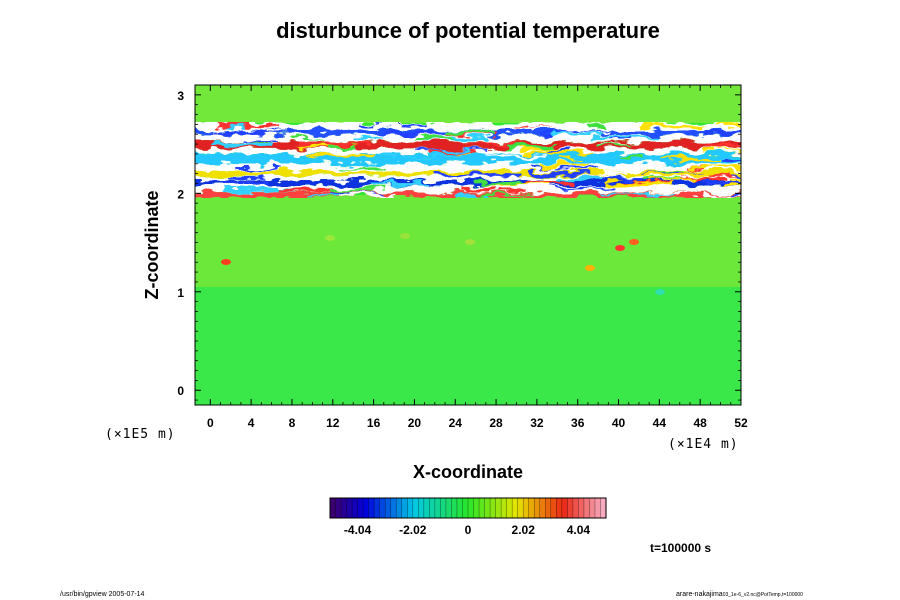  Describe the element at coordinates (763, 595) in the screenshot. I see `footer-right-sub: 03_1e-6_v2.nc@PotTemp,t=100000` at that location.